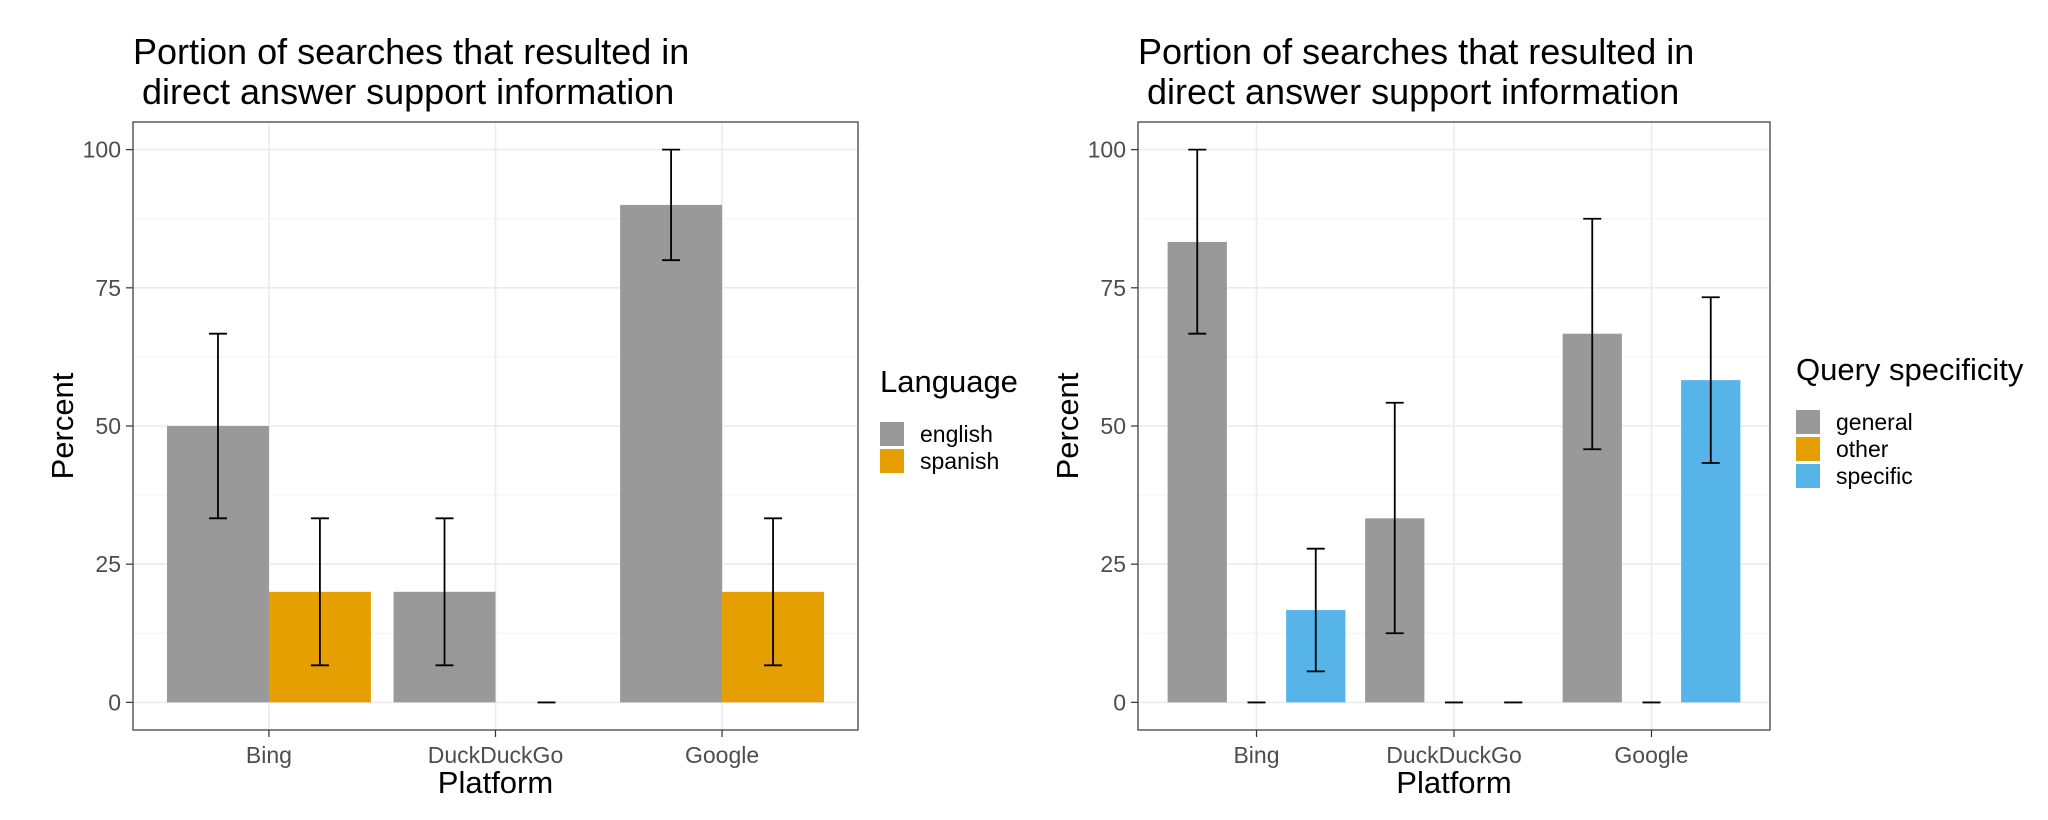 The height and width of the screenshot is (820, 2048). What do you see at coordinates (1592, 334) in the screenshot?
I see `errorbar-general-Google` at bounding box center [1592, 334].